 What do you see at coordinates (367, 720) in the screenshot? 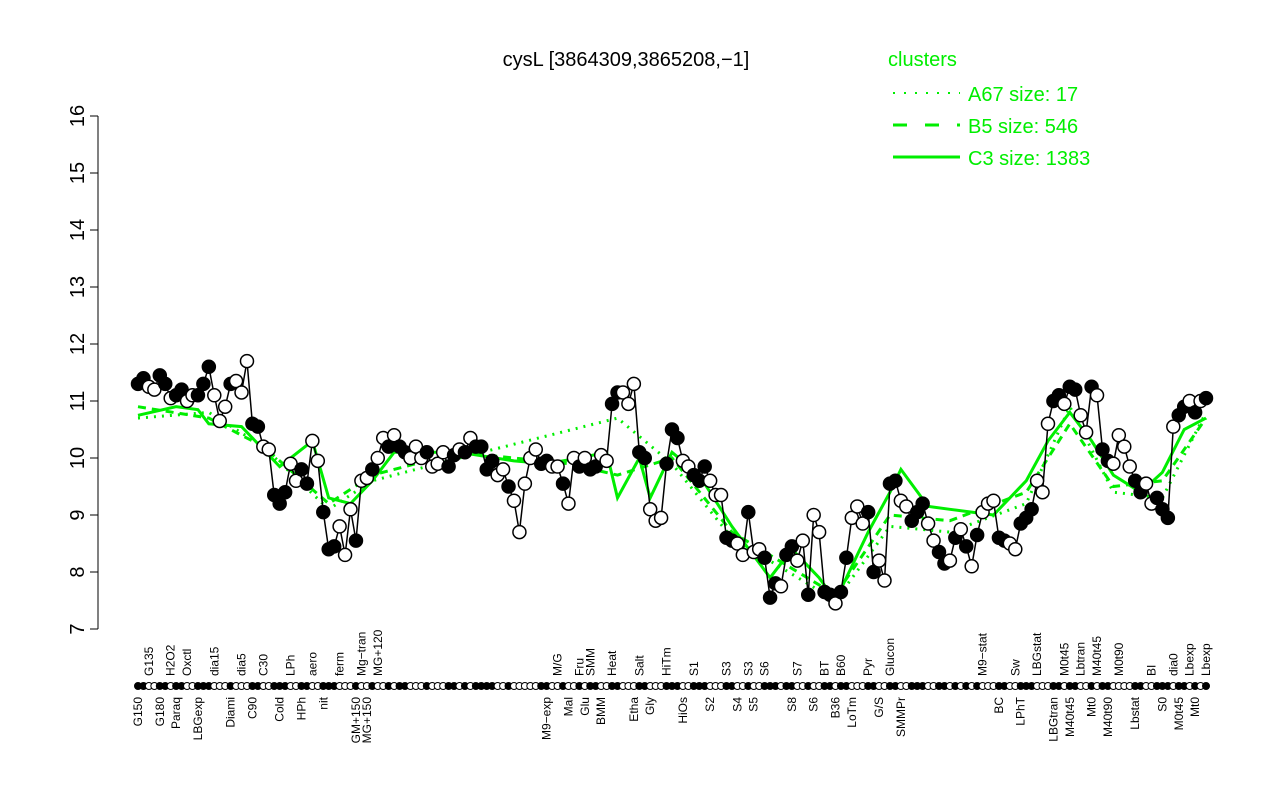
I see `x-tick-label: MG+150` at bounding box center [367, 720].